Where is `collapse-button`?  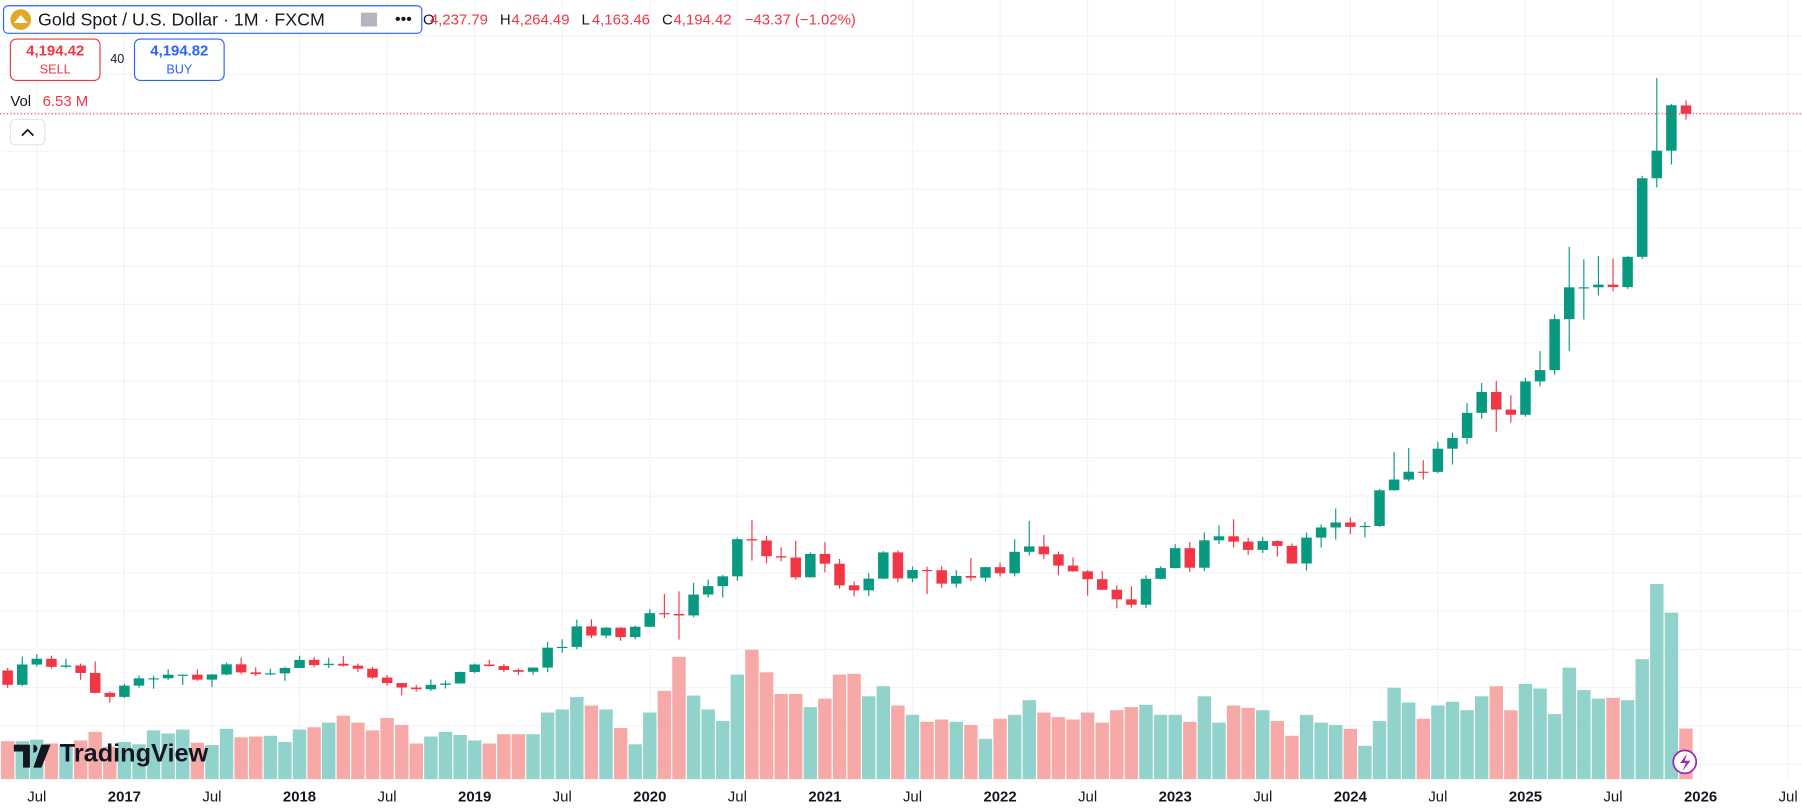 collapse-button is located at coordinates (27, 132).